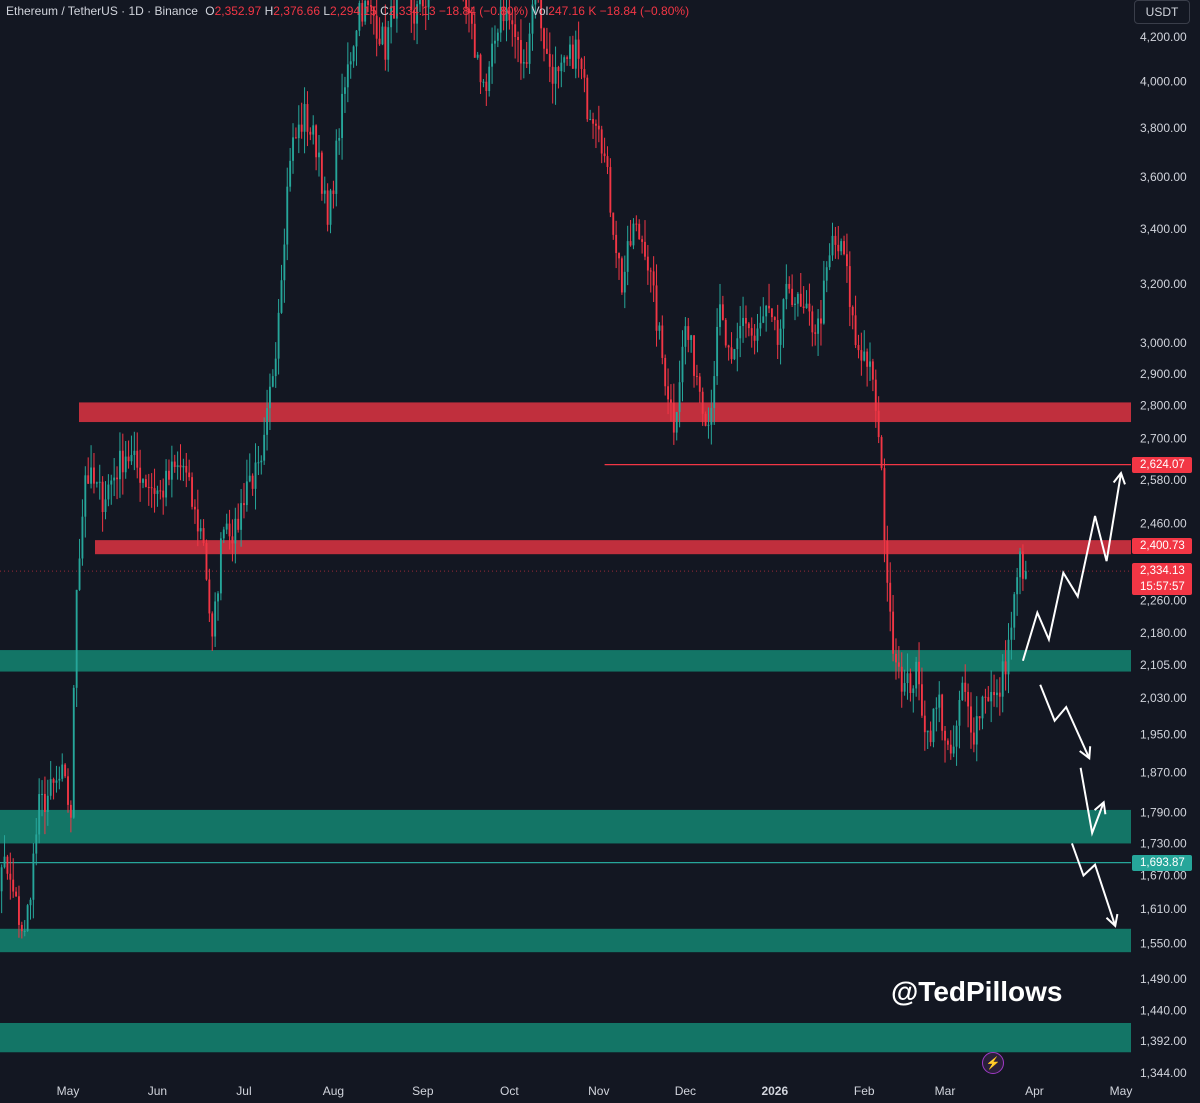  I want to click on currency-button: USDT, so click(1162, 12).